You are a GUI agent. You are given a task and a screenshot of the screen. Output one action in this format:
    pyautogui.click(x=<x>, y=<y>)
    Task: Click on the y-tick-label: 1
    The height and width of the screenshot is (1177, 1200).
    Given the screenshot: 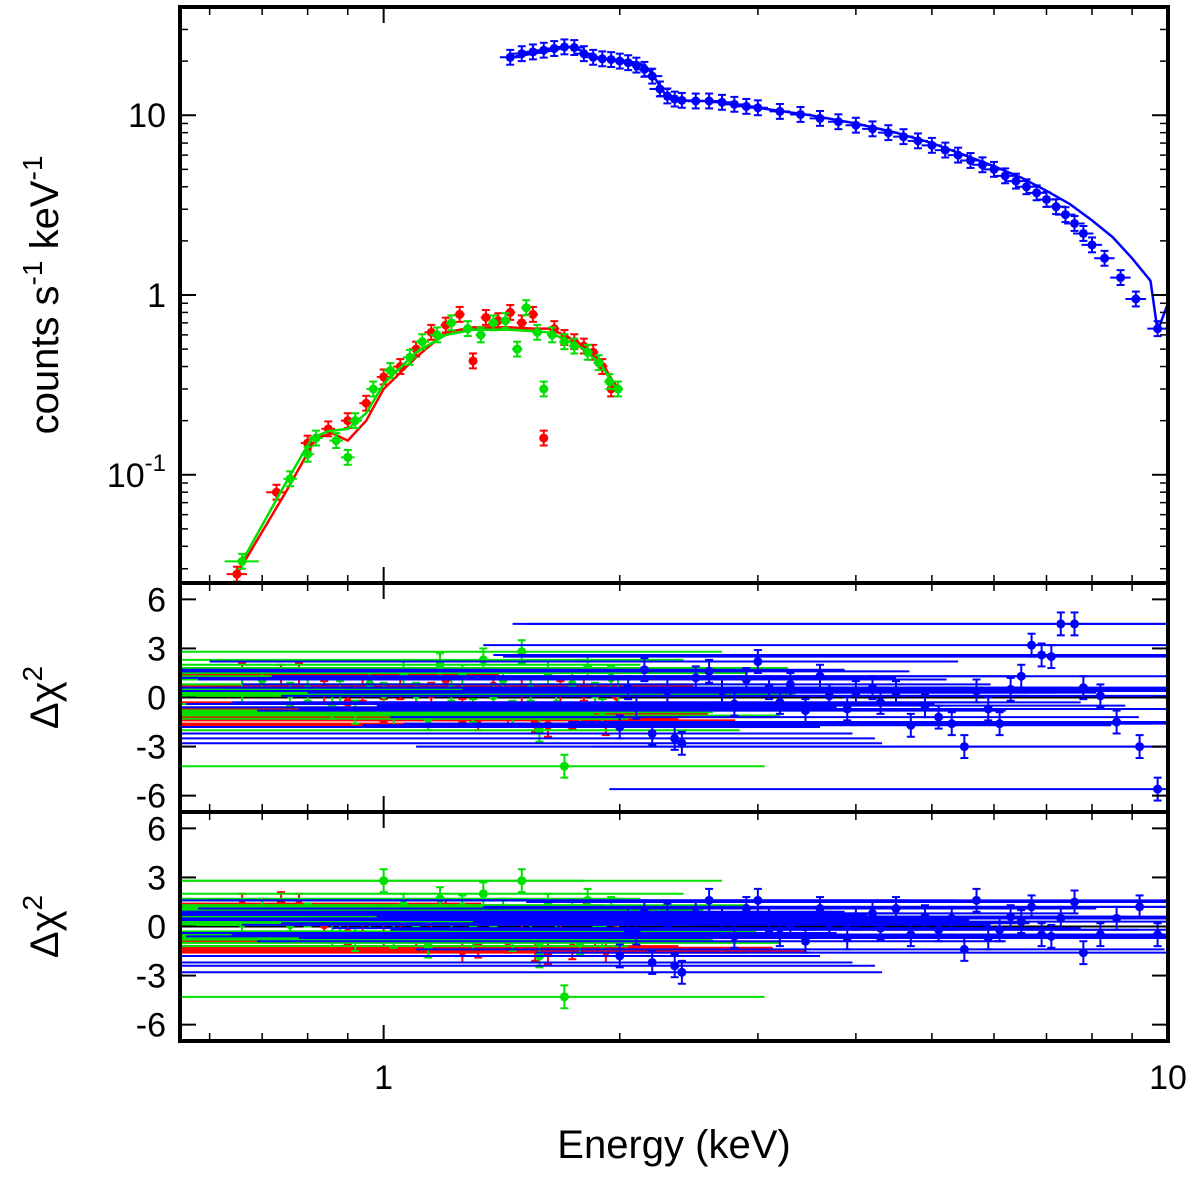 What is the action you would take?
    pyautogui.click(x=156, y=296)
    